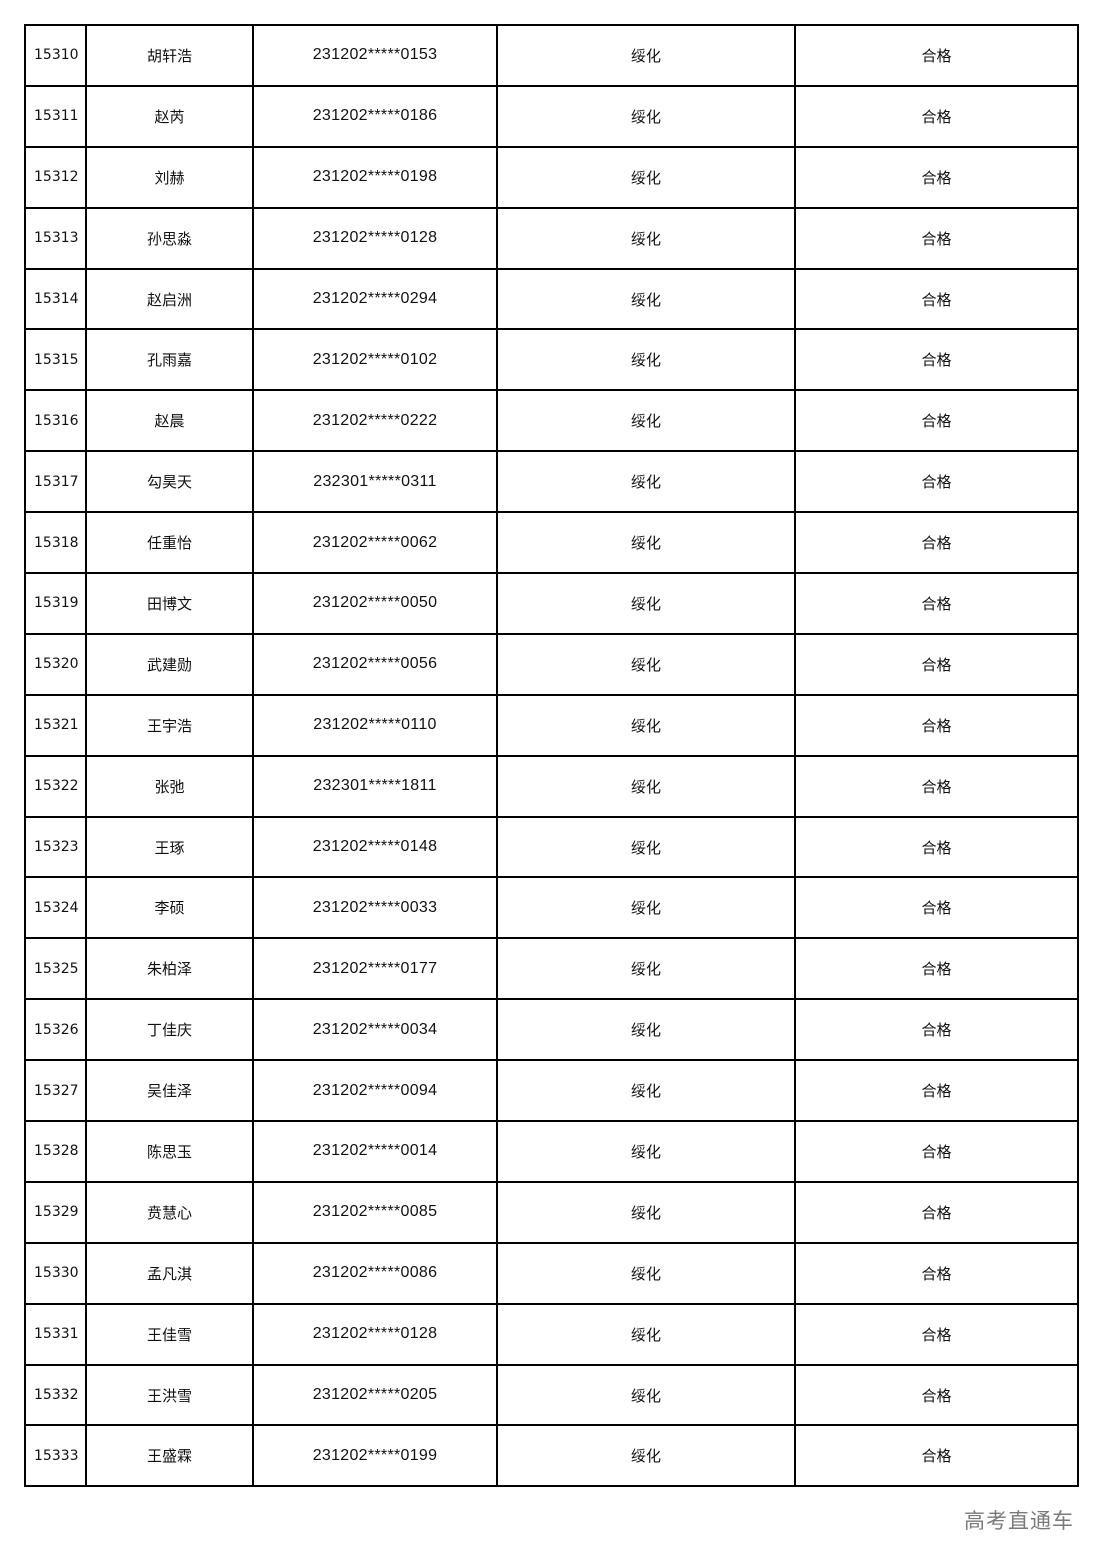  Describe the element at coordinates (55, 1030) in the screenshot. I see `seq-cell: 15326` at that location.